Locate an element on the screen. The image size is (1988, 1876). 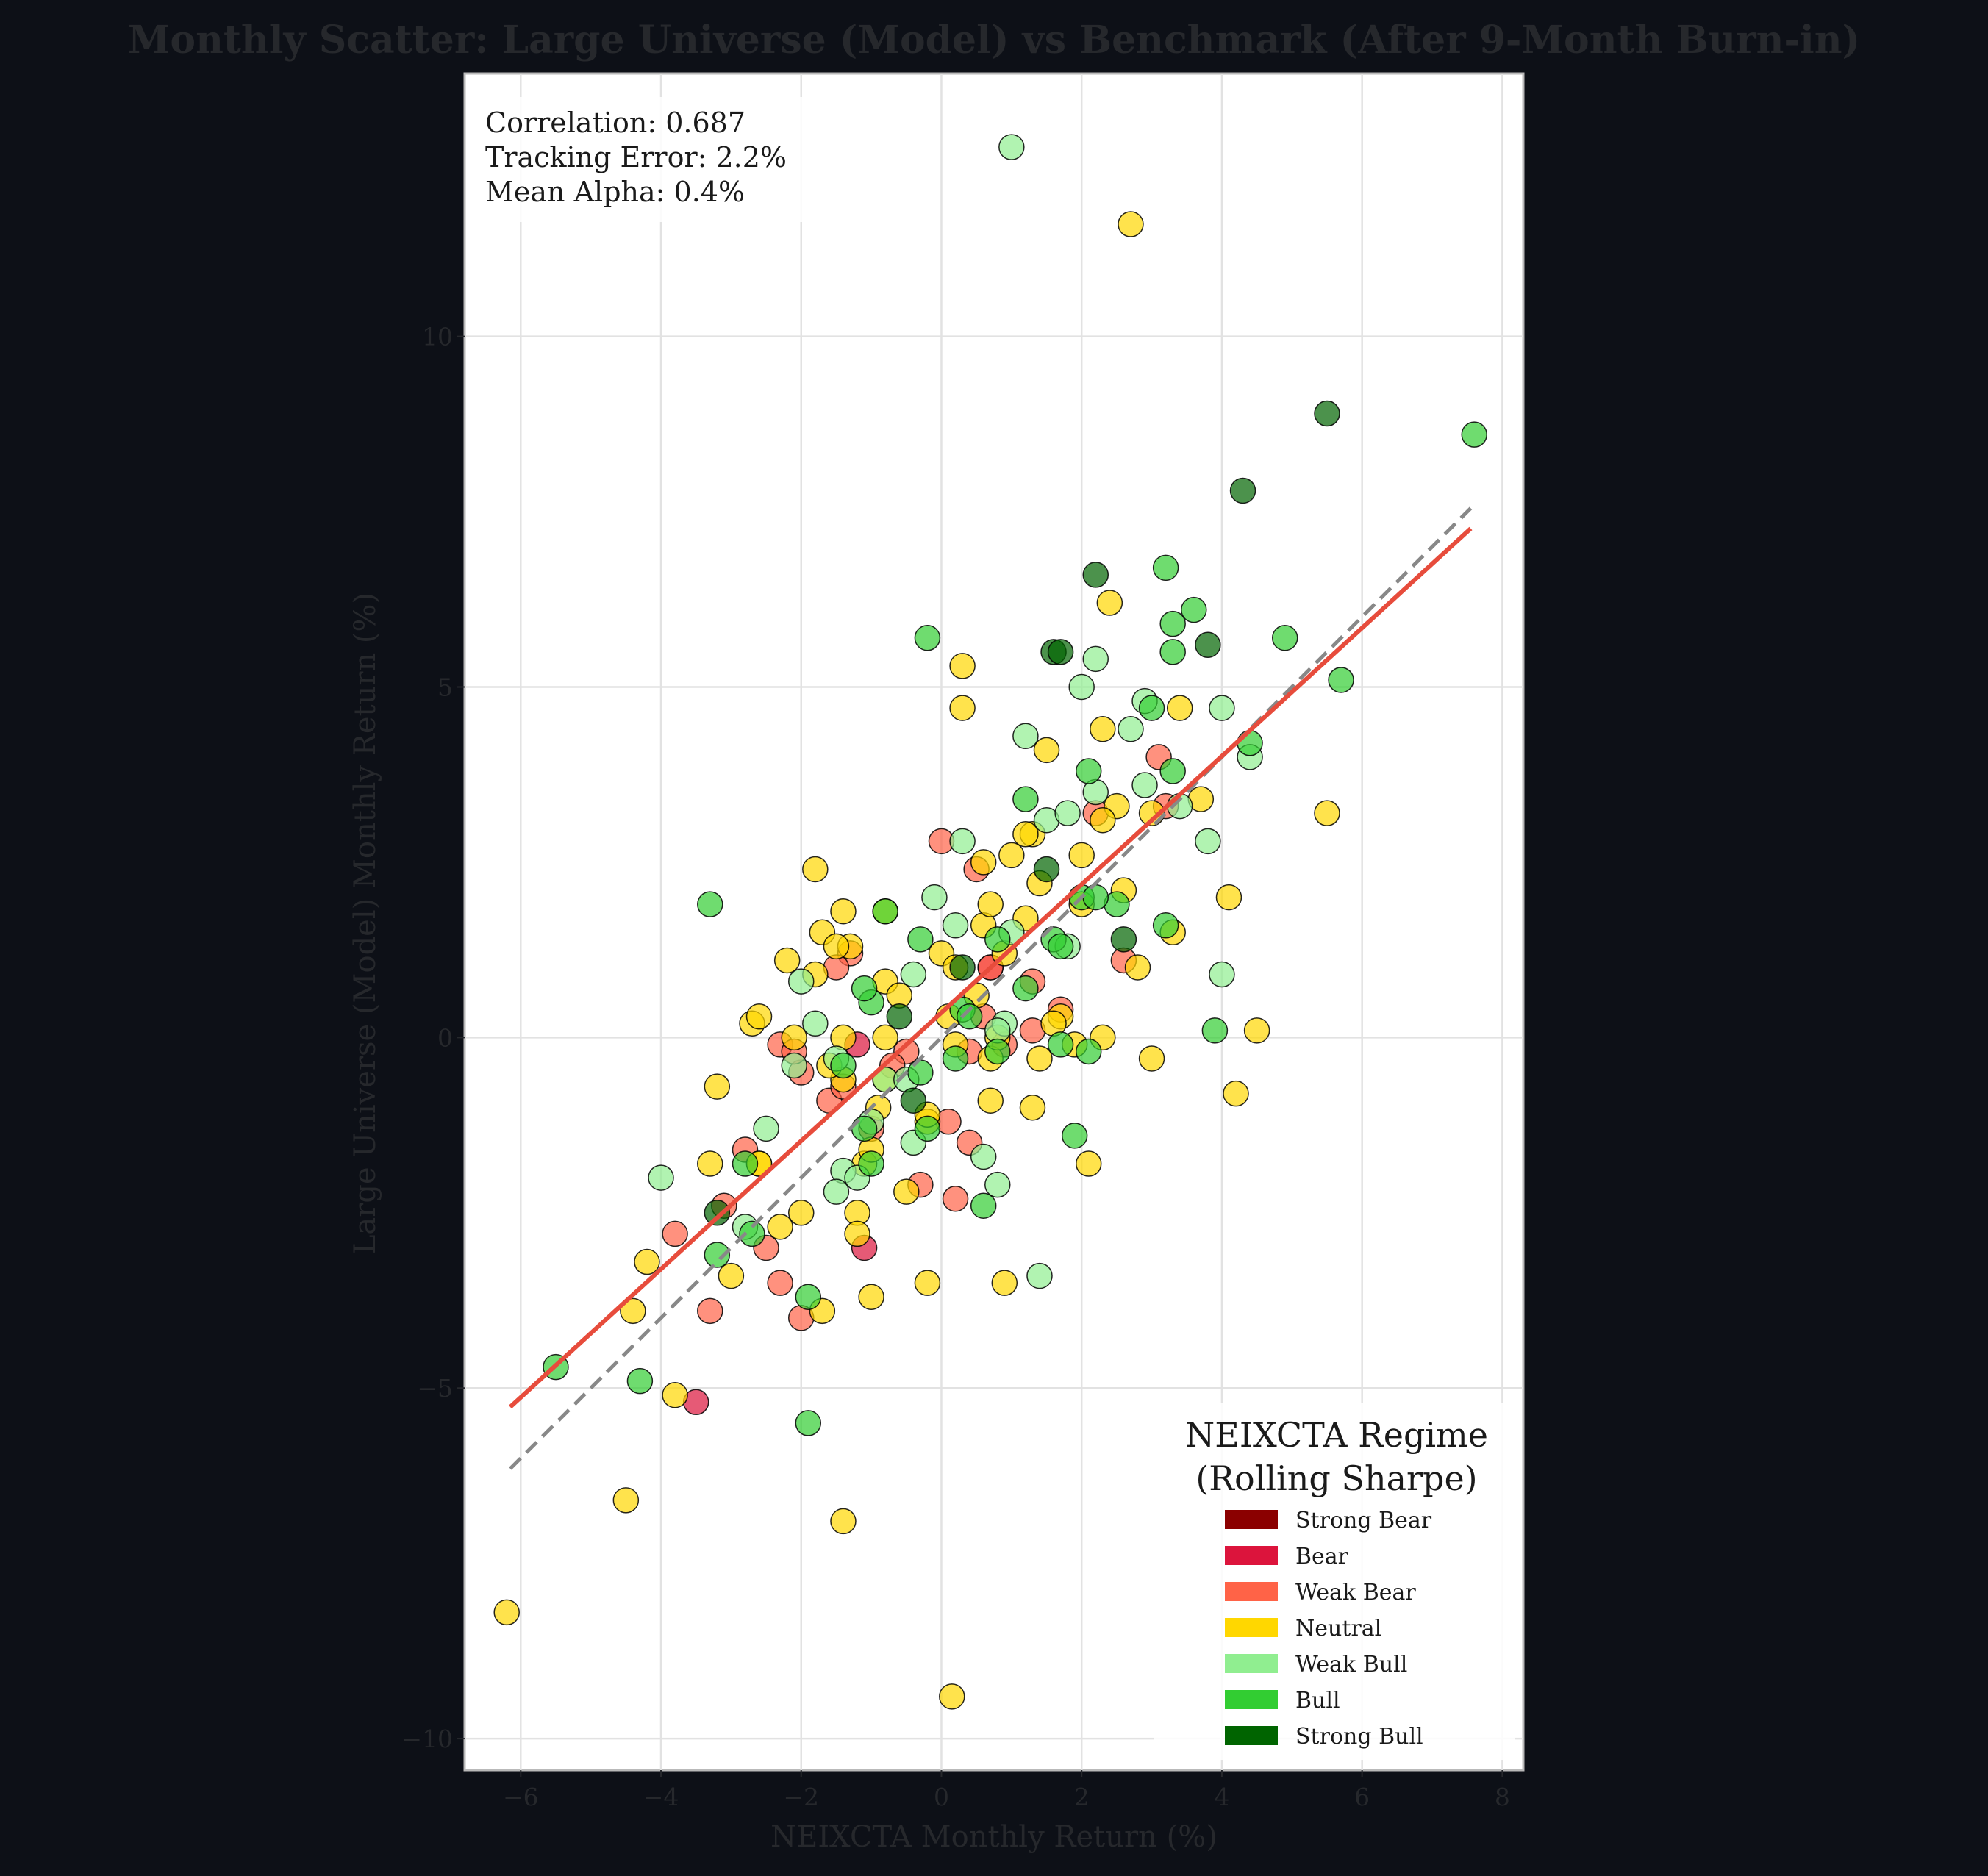
x-tick-label: −6 is located at coordinates (521, 1797).